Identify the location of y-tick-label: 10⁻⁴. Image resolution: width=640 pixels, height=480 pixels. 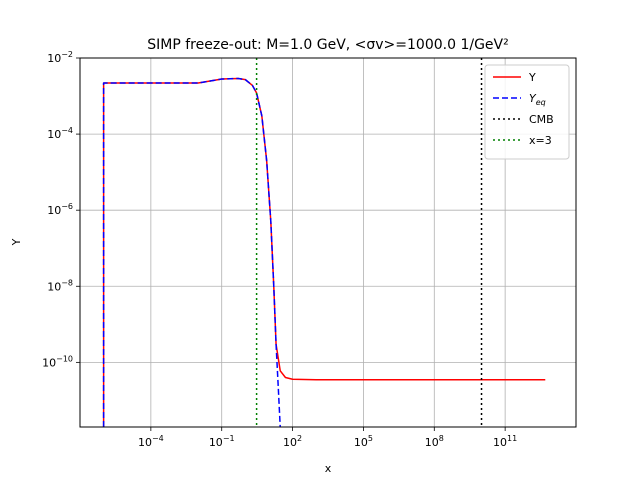
(60, 133).